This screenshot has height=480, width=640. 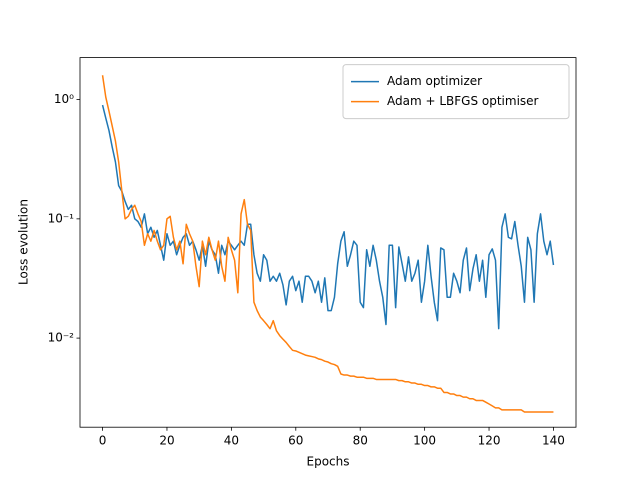 What do you see at coordinates (103, 441) in the screenshot?
I see `x-tick-label: 0` at bounding box center [103, 441].